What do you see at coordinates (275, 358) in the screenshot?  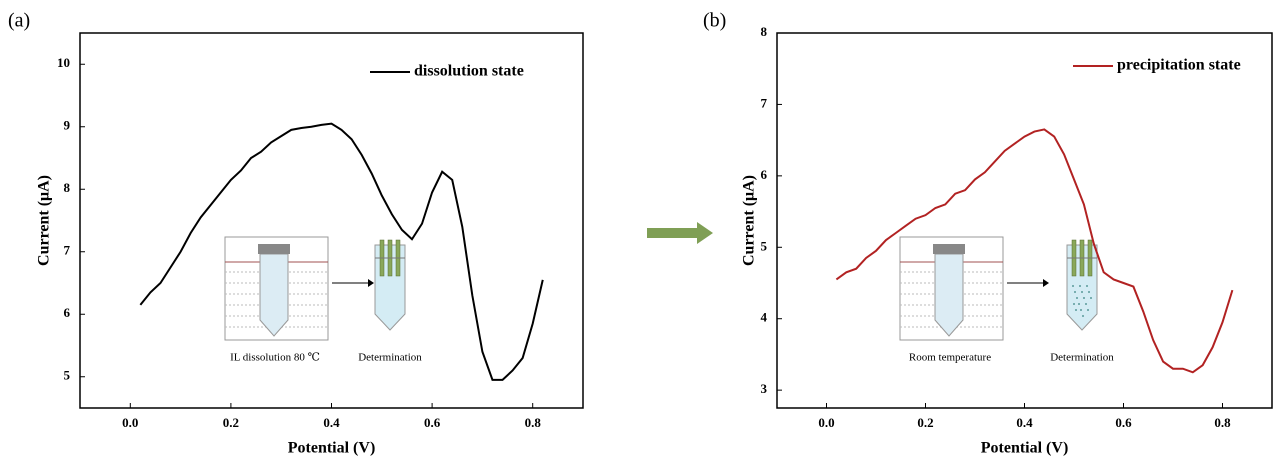 I see `inset-caption: IL dissolution 80 ℃` at bounding box center [275, 358].